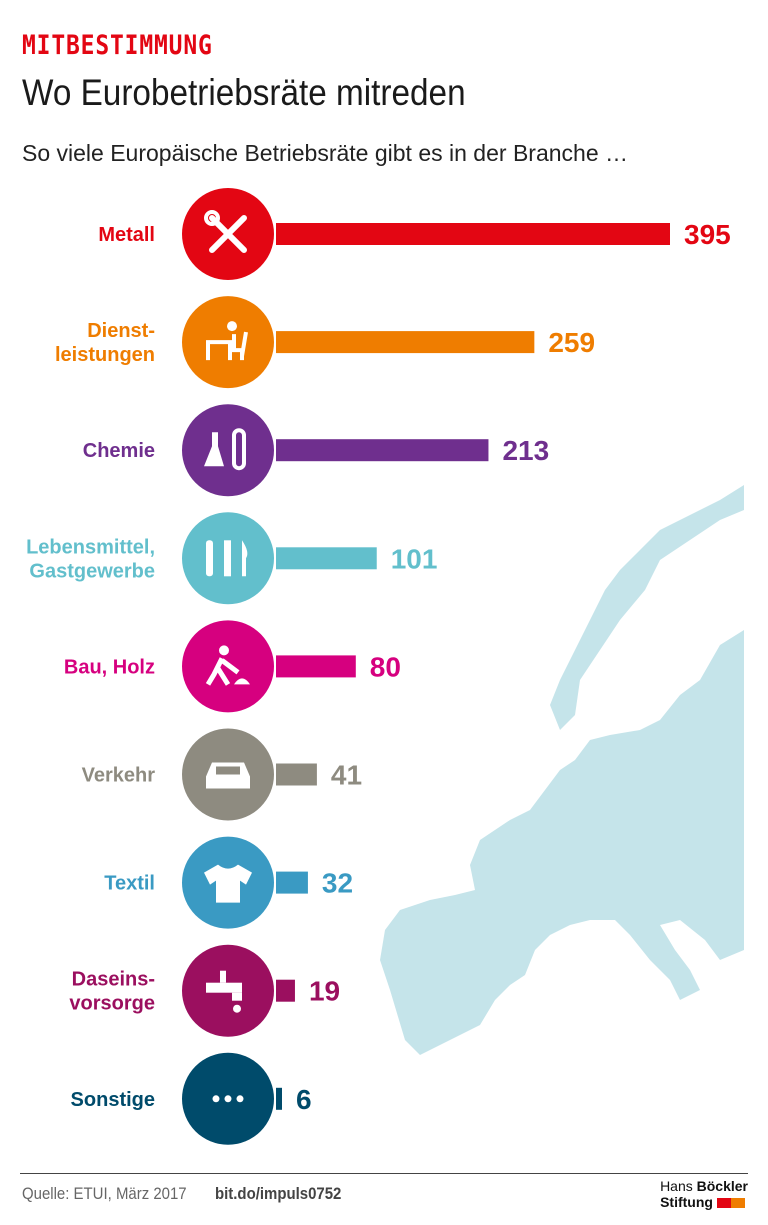 The width and height of the screenshot is (768, 1225). Describe the element at coordinates (90, 559) in the screenshot. I see `category-label: Lebensmittel, Gastgewerbe` at that location.